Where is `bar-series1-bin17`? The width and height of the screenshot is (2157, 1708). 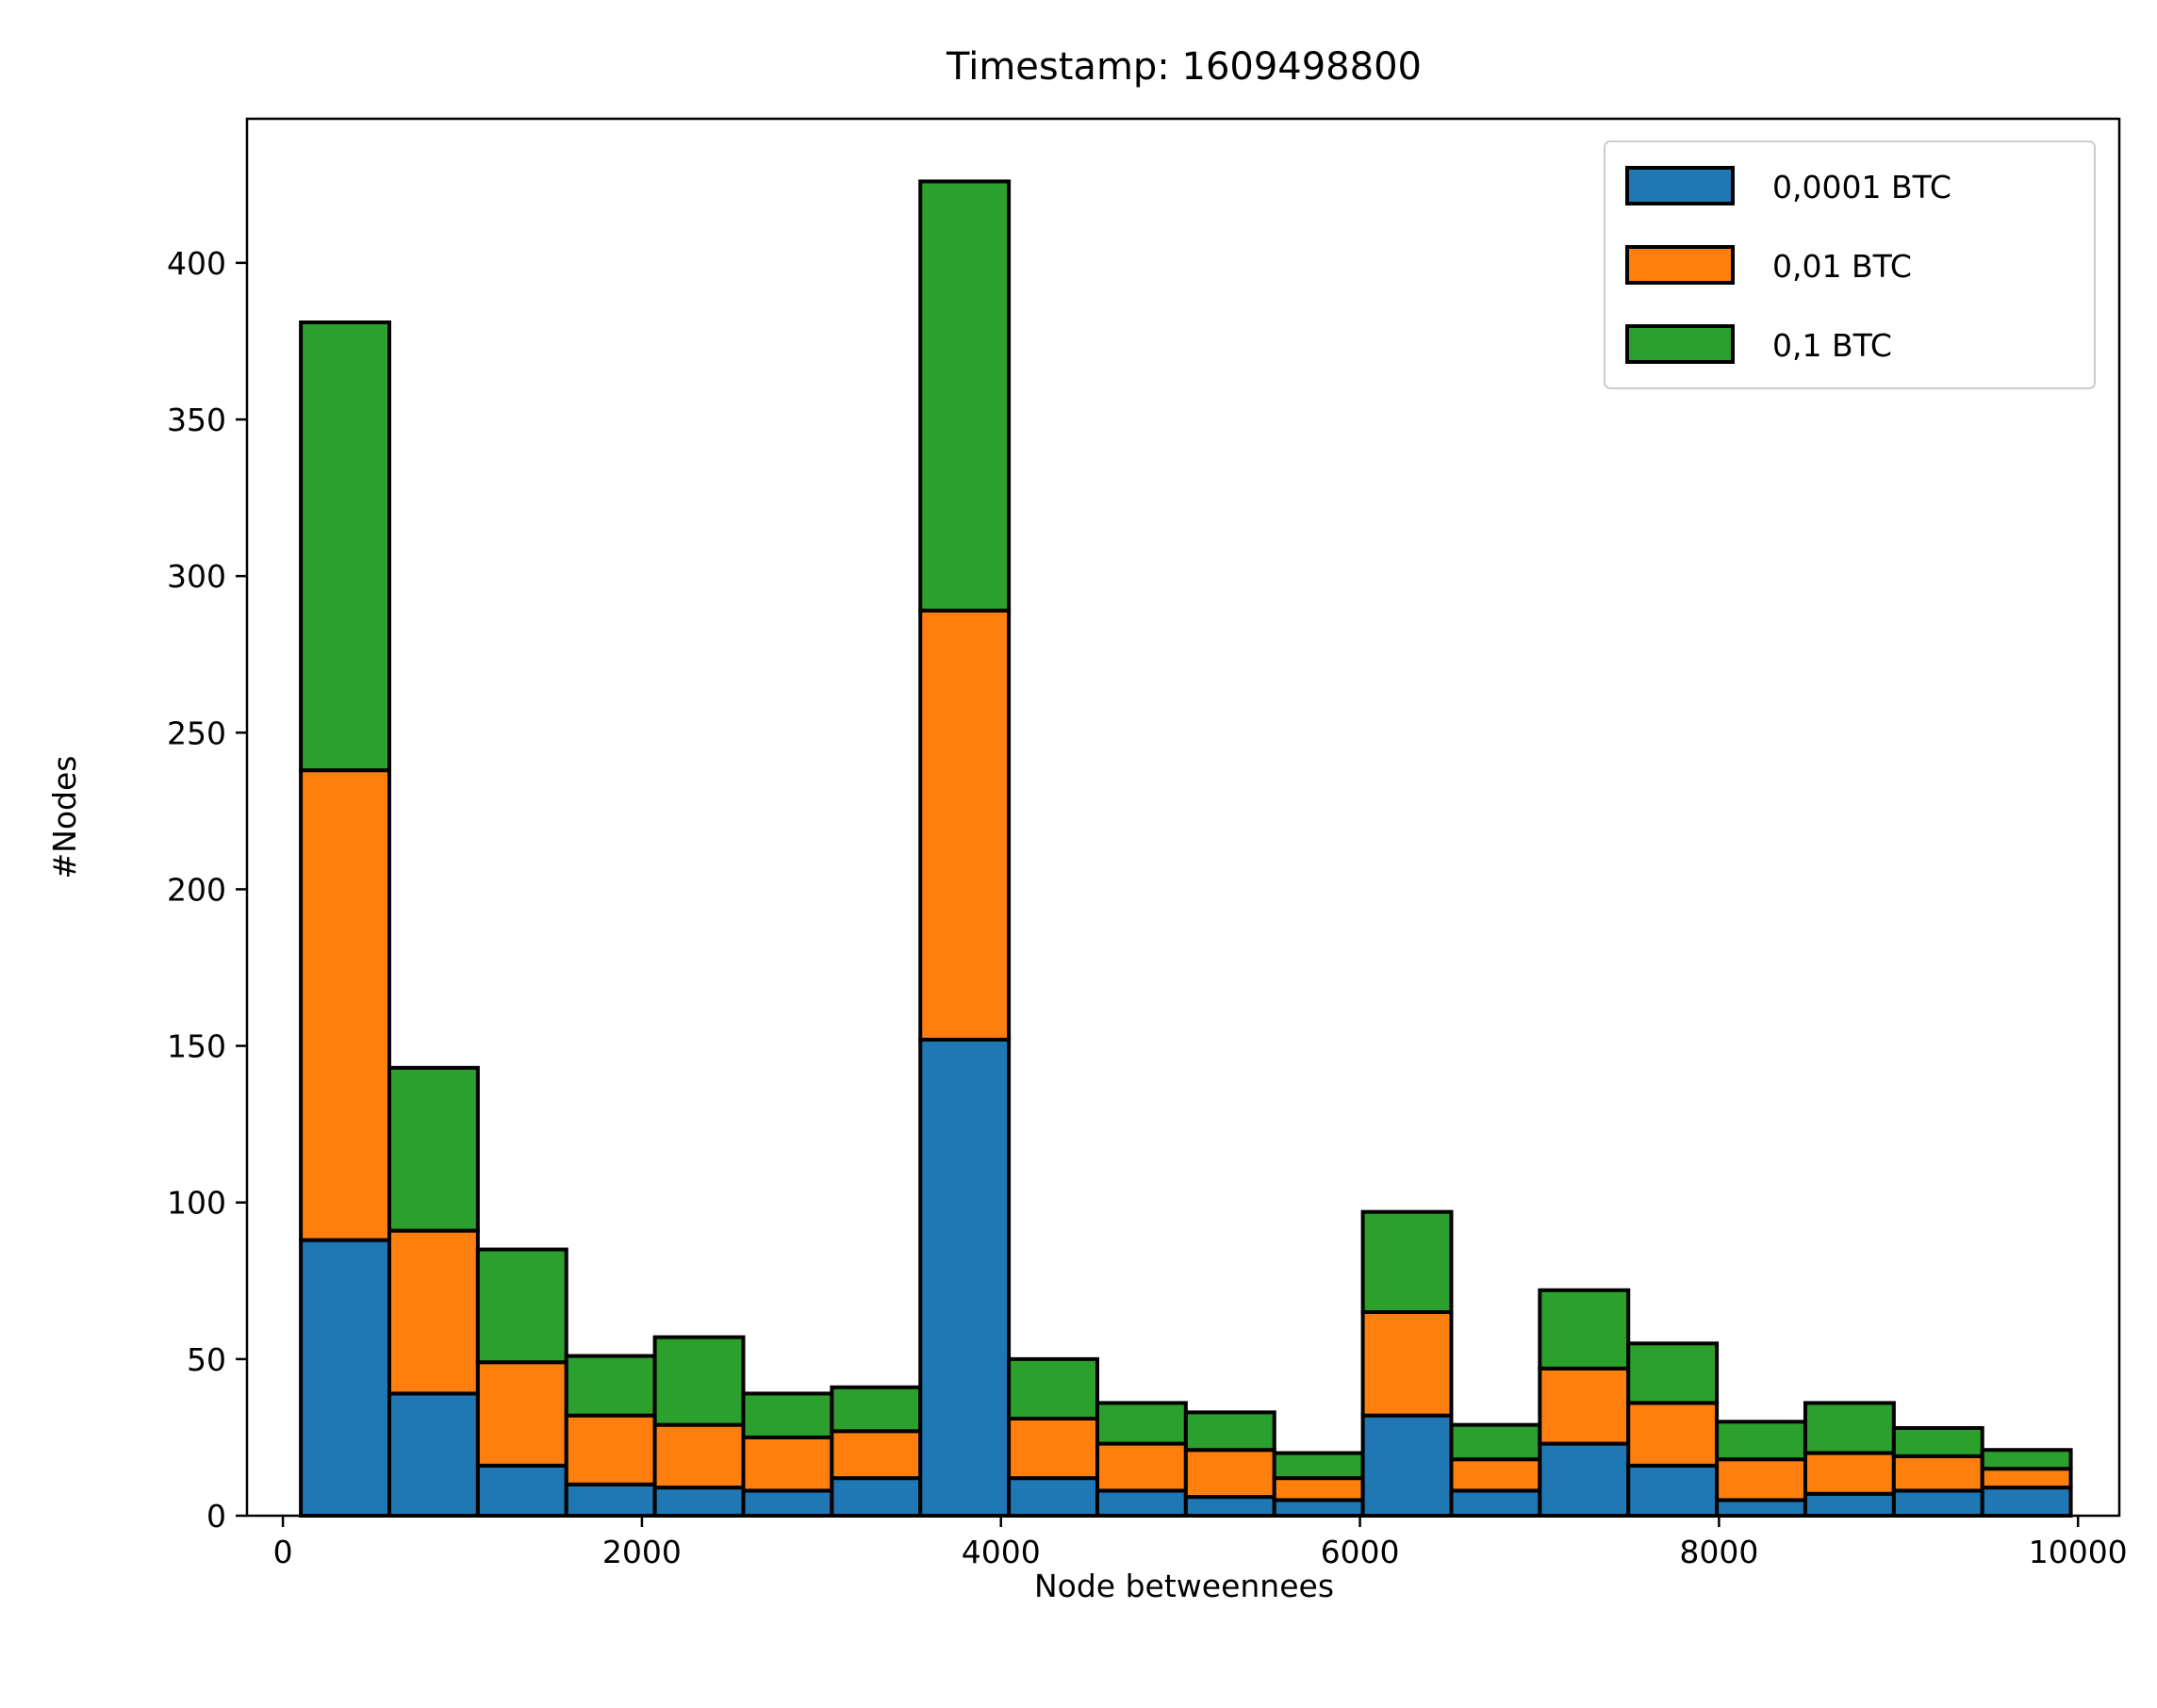
bar-series1-bin17 is located at coordinates (1849, 1474).